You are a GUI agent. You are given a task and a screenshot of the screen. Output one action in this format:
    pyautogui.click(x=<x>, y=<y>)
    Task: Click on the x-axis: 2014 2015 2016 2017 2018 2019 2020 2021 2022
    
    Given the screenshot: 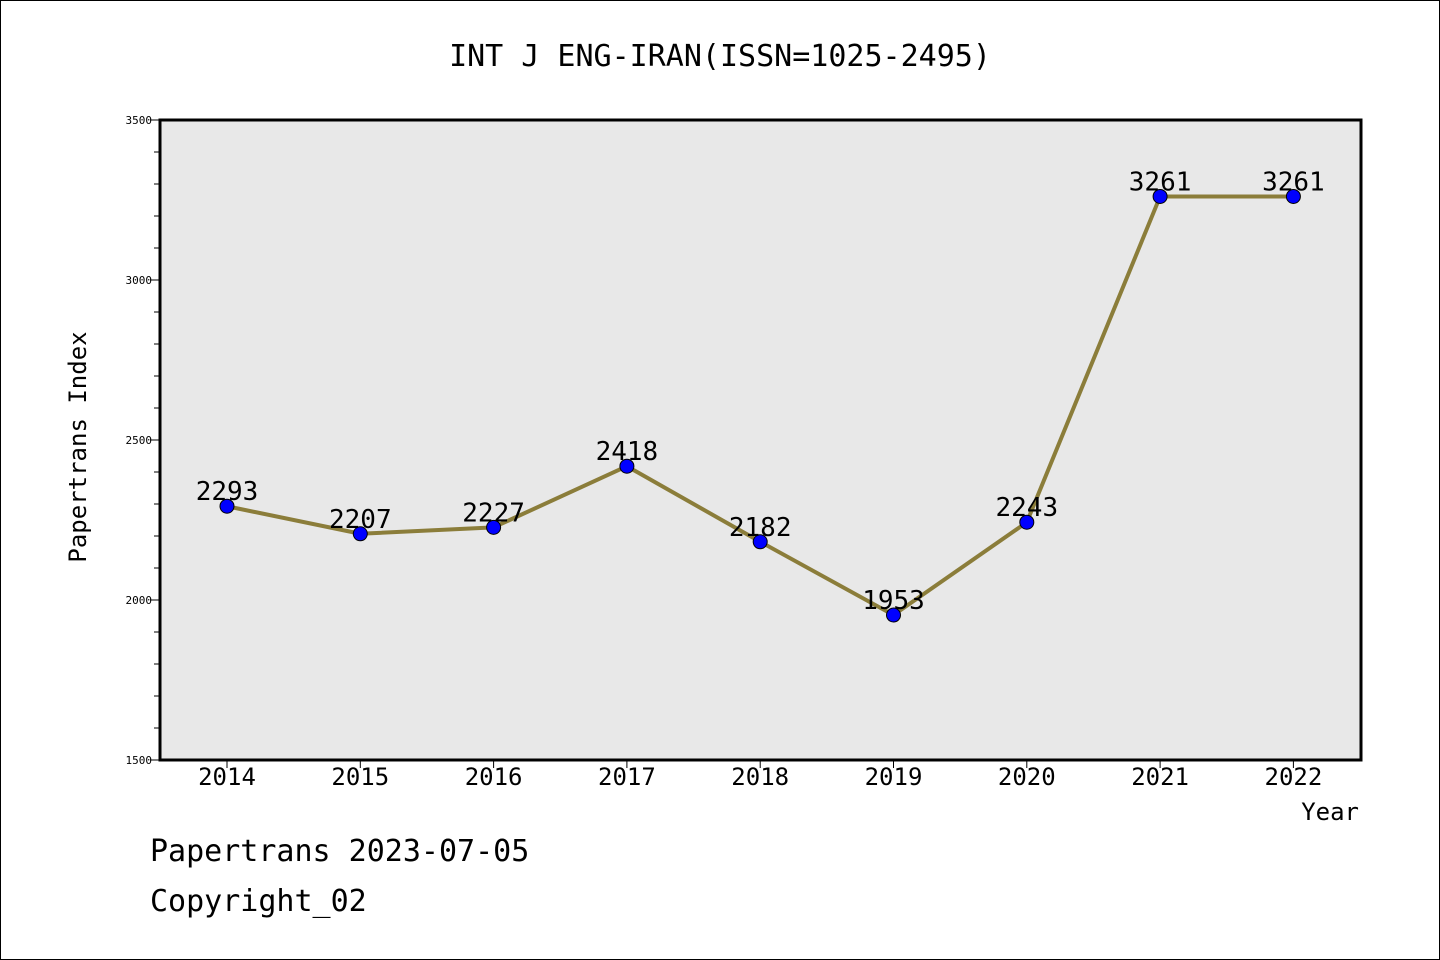 What is the action you would take?
    pyautogui.click(x=760, y=775)
    